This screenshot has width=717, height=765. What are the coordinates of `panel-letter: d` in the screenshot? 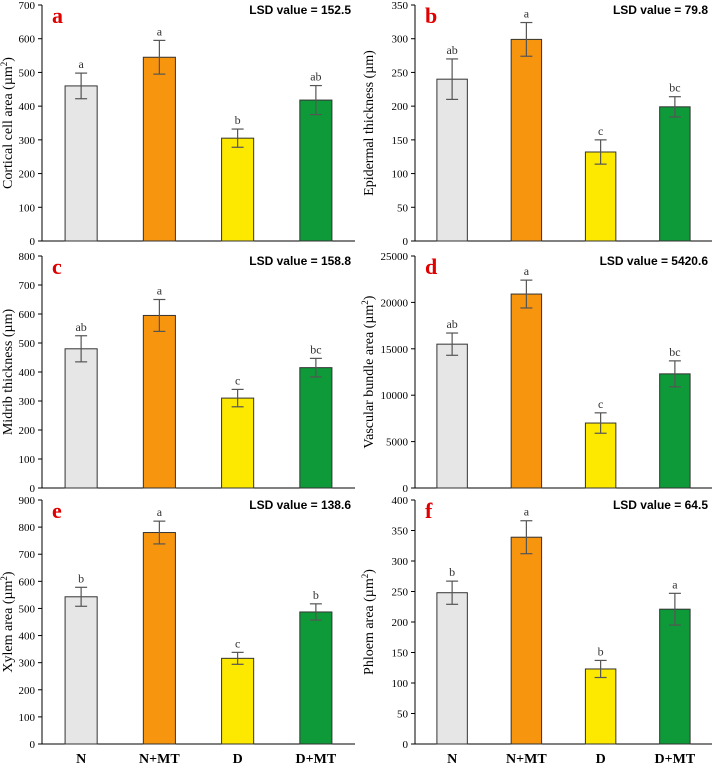 It's located at (431, 266).